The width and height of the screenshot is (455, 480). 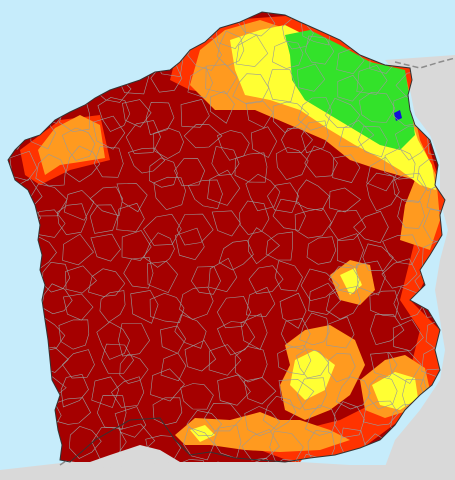 I want to click on regional-border-line, so click(x=424, y=63).